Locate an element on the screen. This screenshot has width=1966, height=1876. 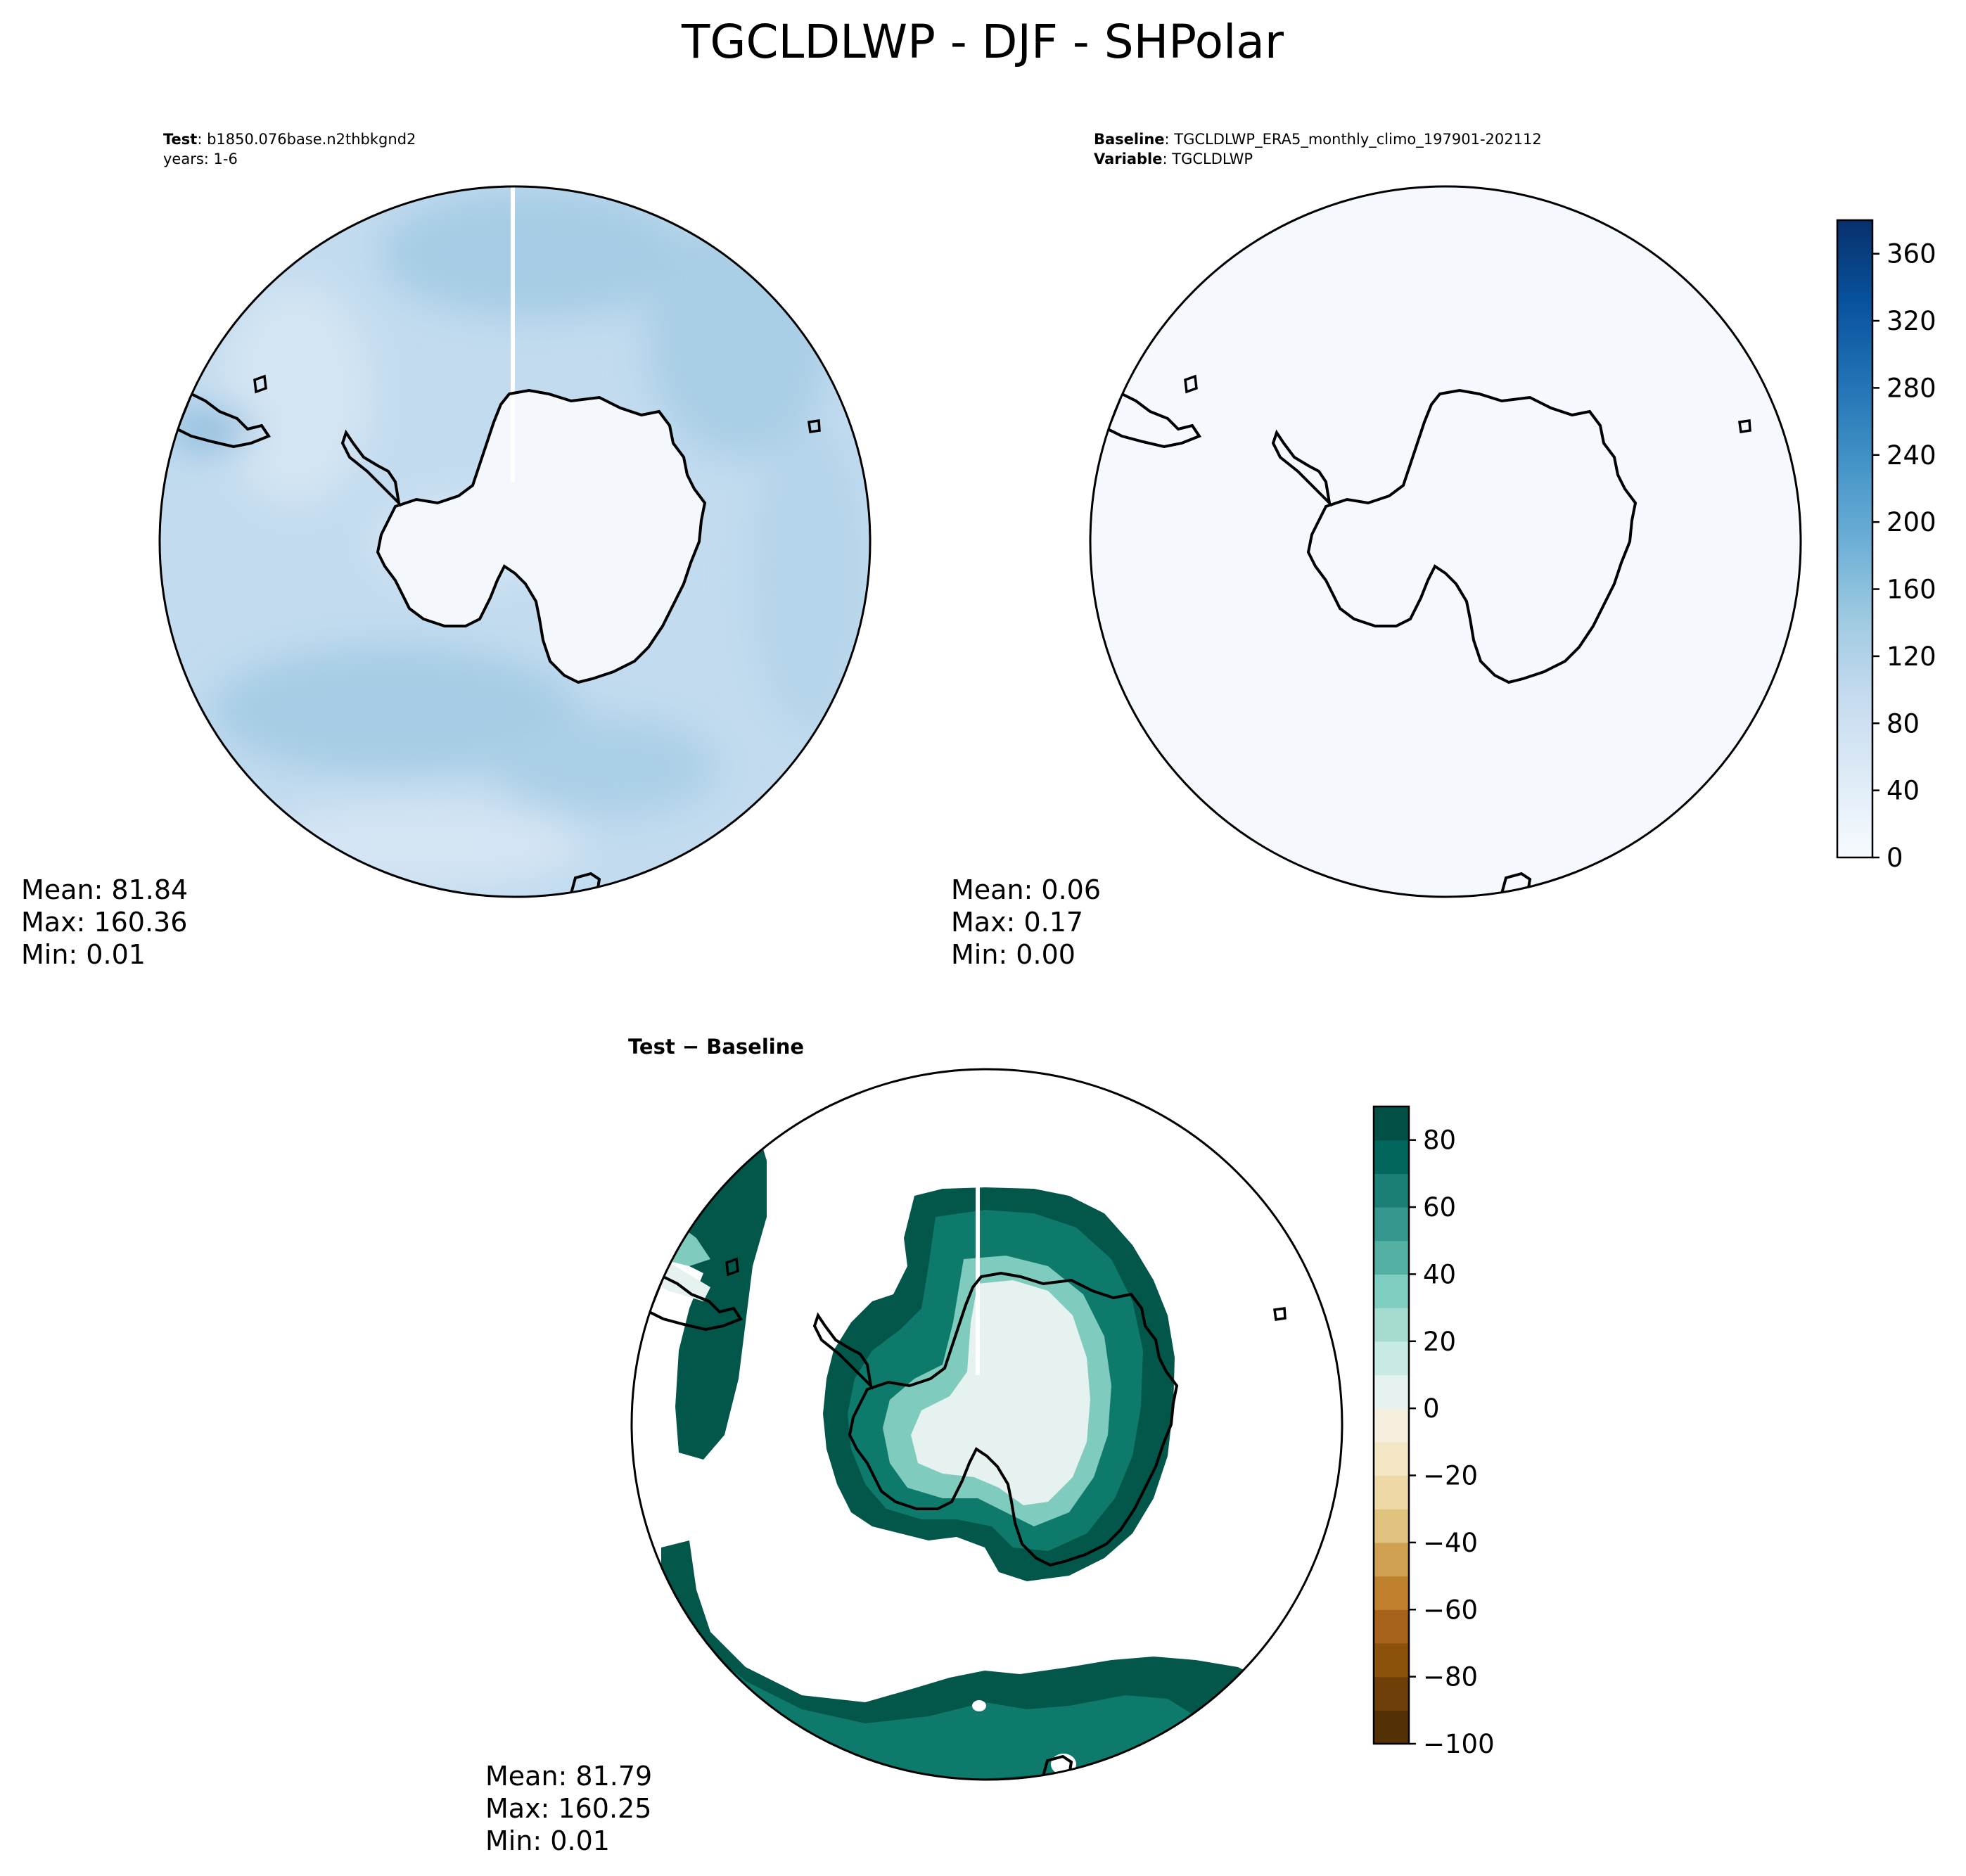
baseline-variable-value: : TGCLDLWP is located at coordinates (1207, 159).